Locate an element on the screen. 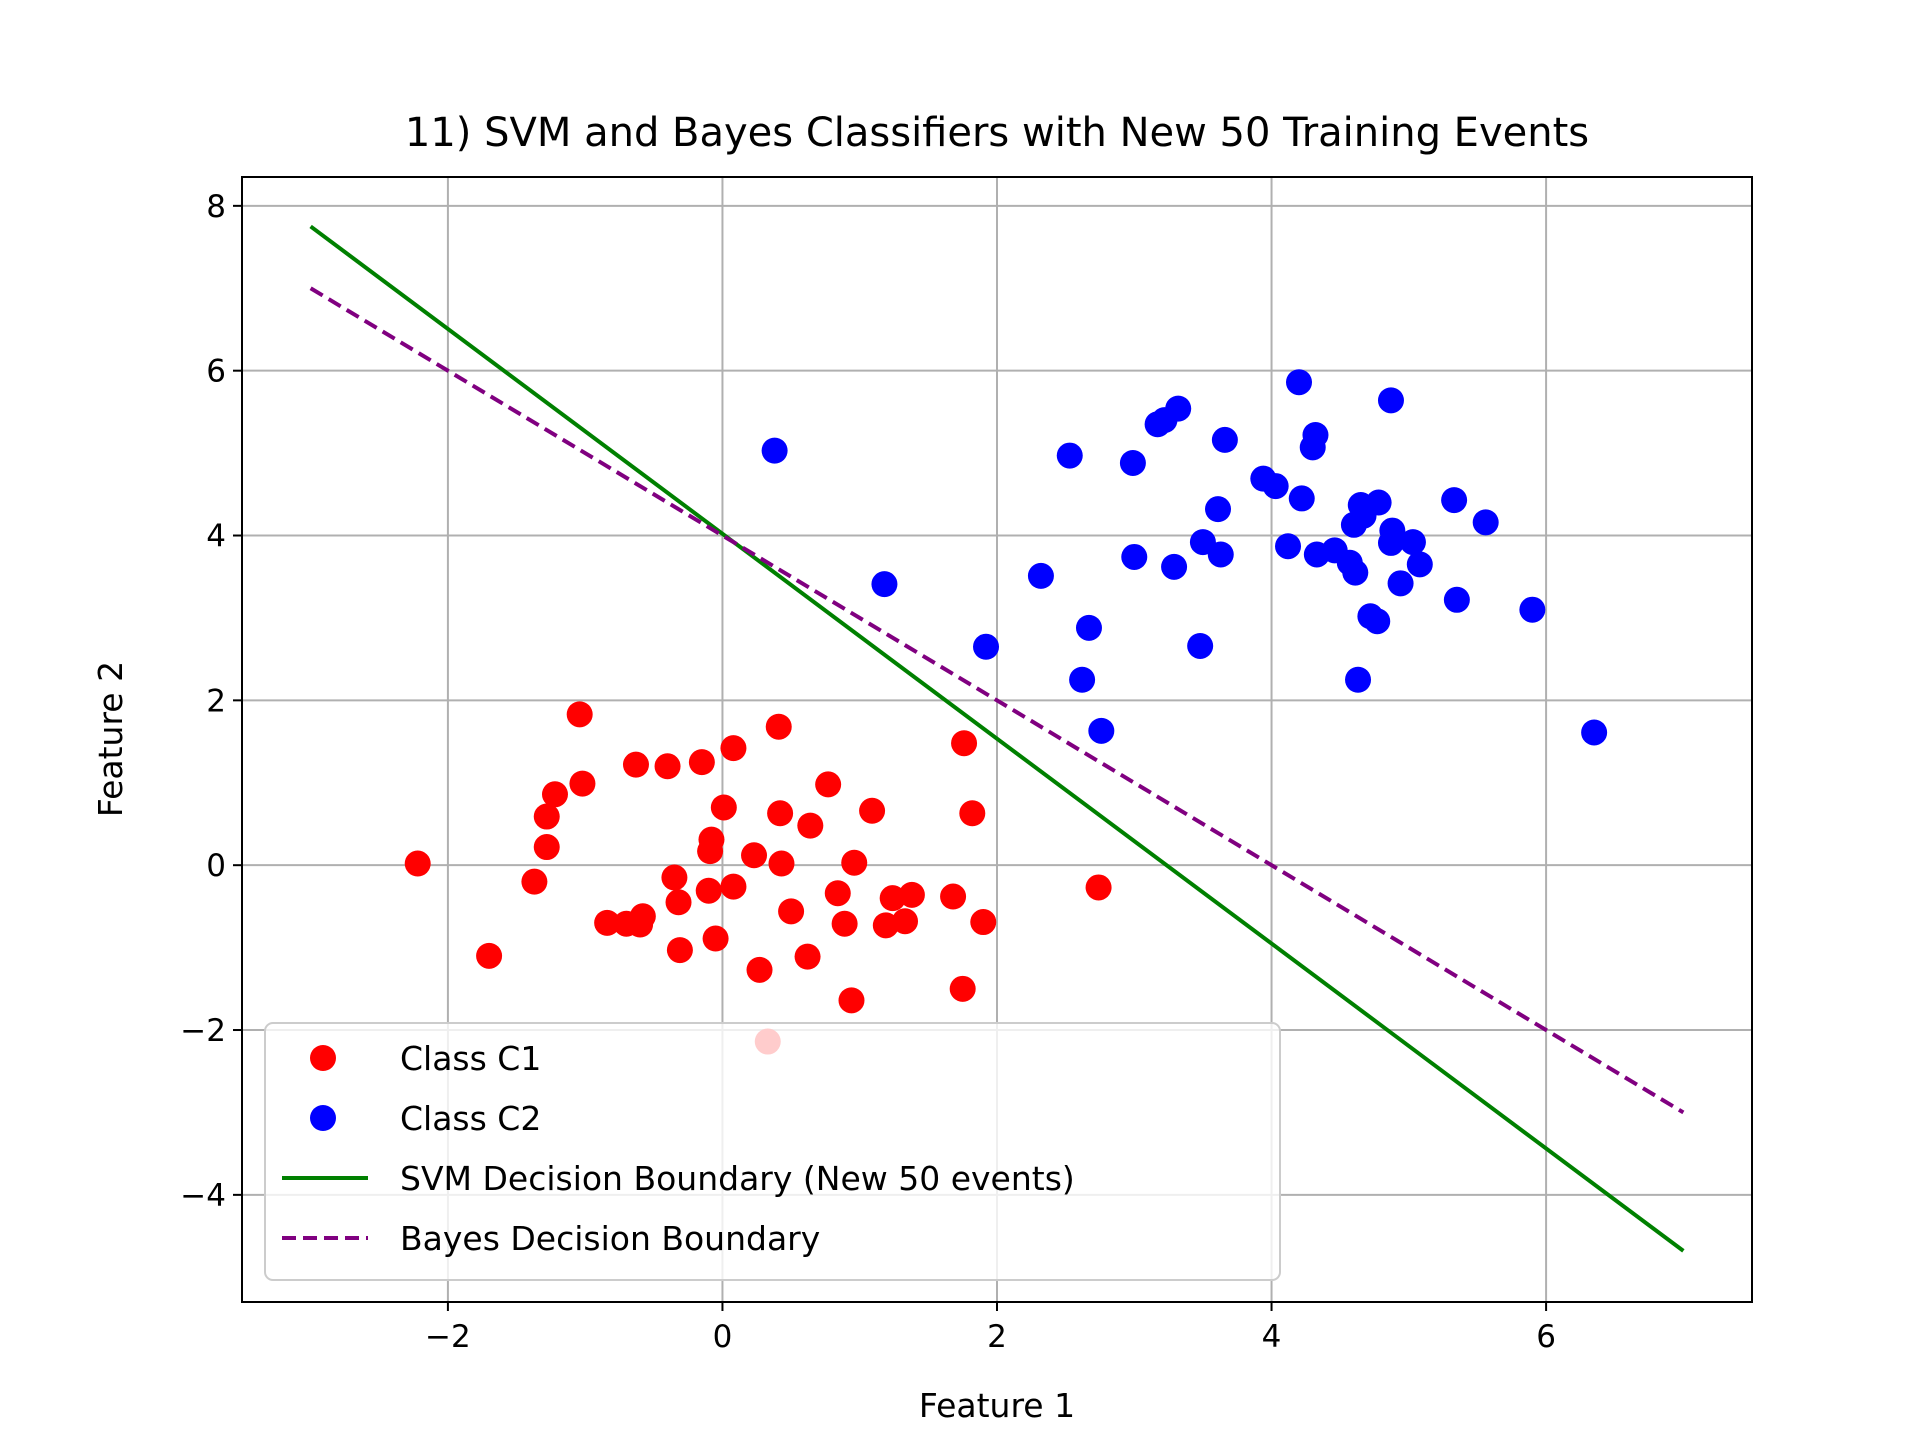 The image size is (1920, 1440). y-tick-label: −4 is located at coordinates (203, 1196).